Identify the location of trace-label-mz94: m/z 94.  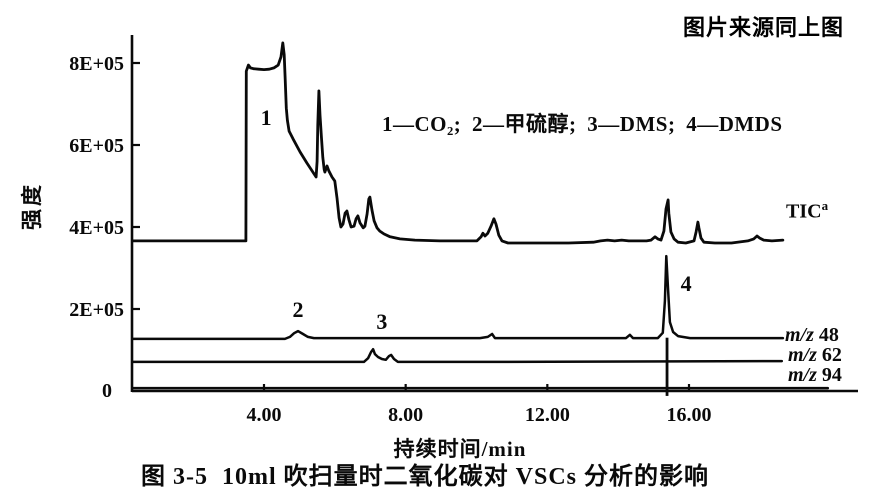
(815, 375).